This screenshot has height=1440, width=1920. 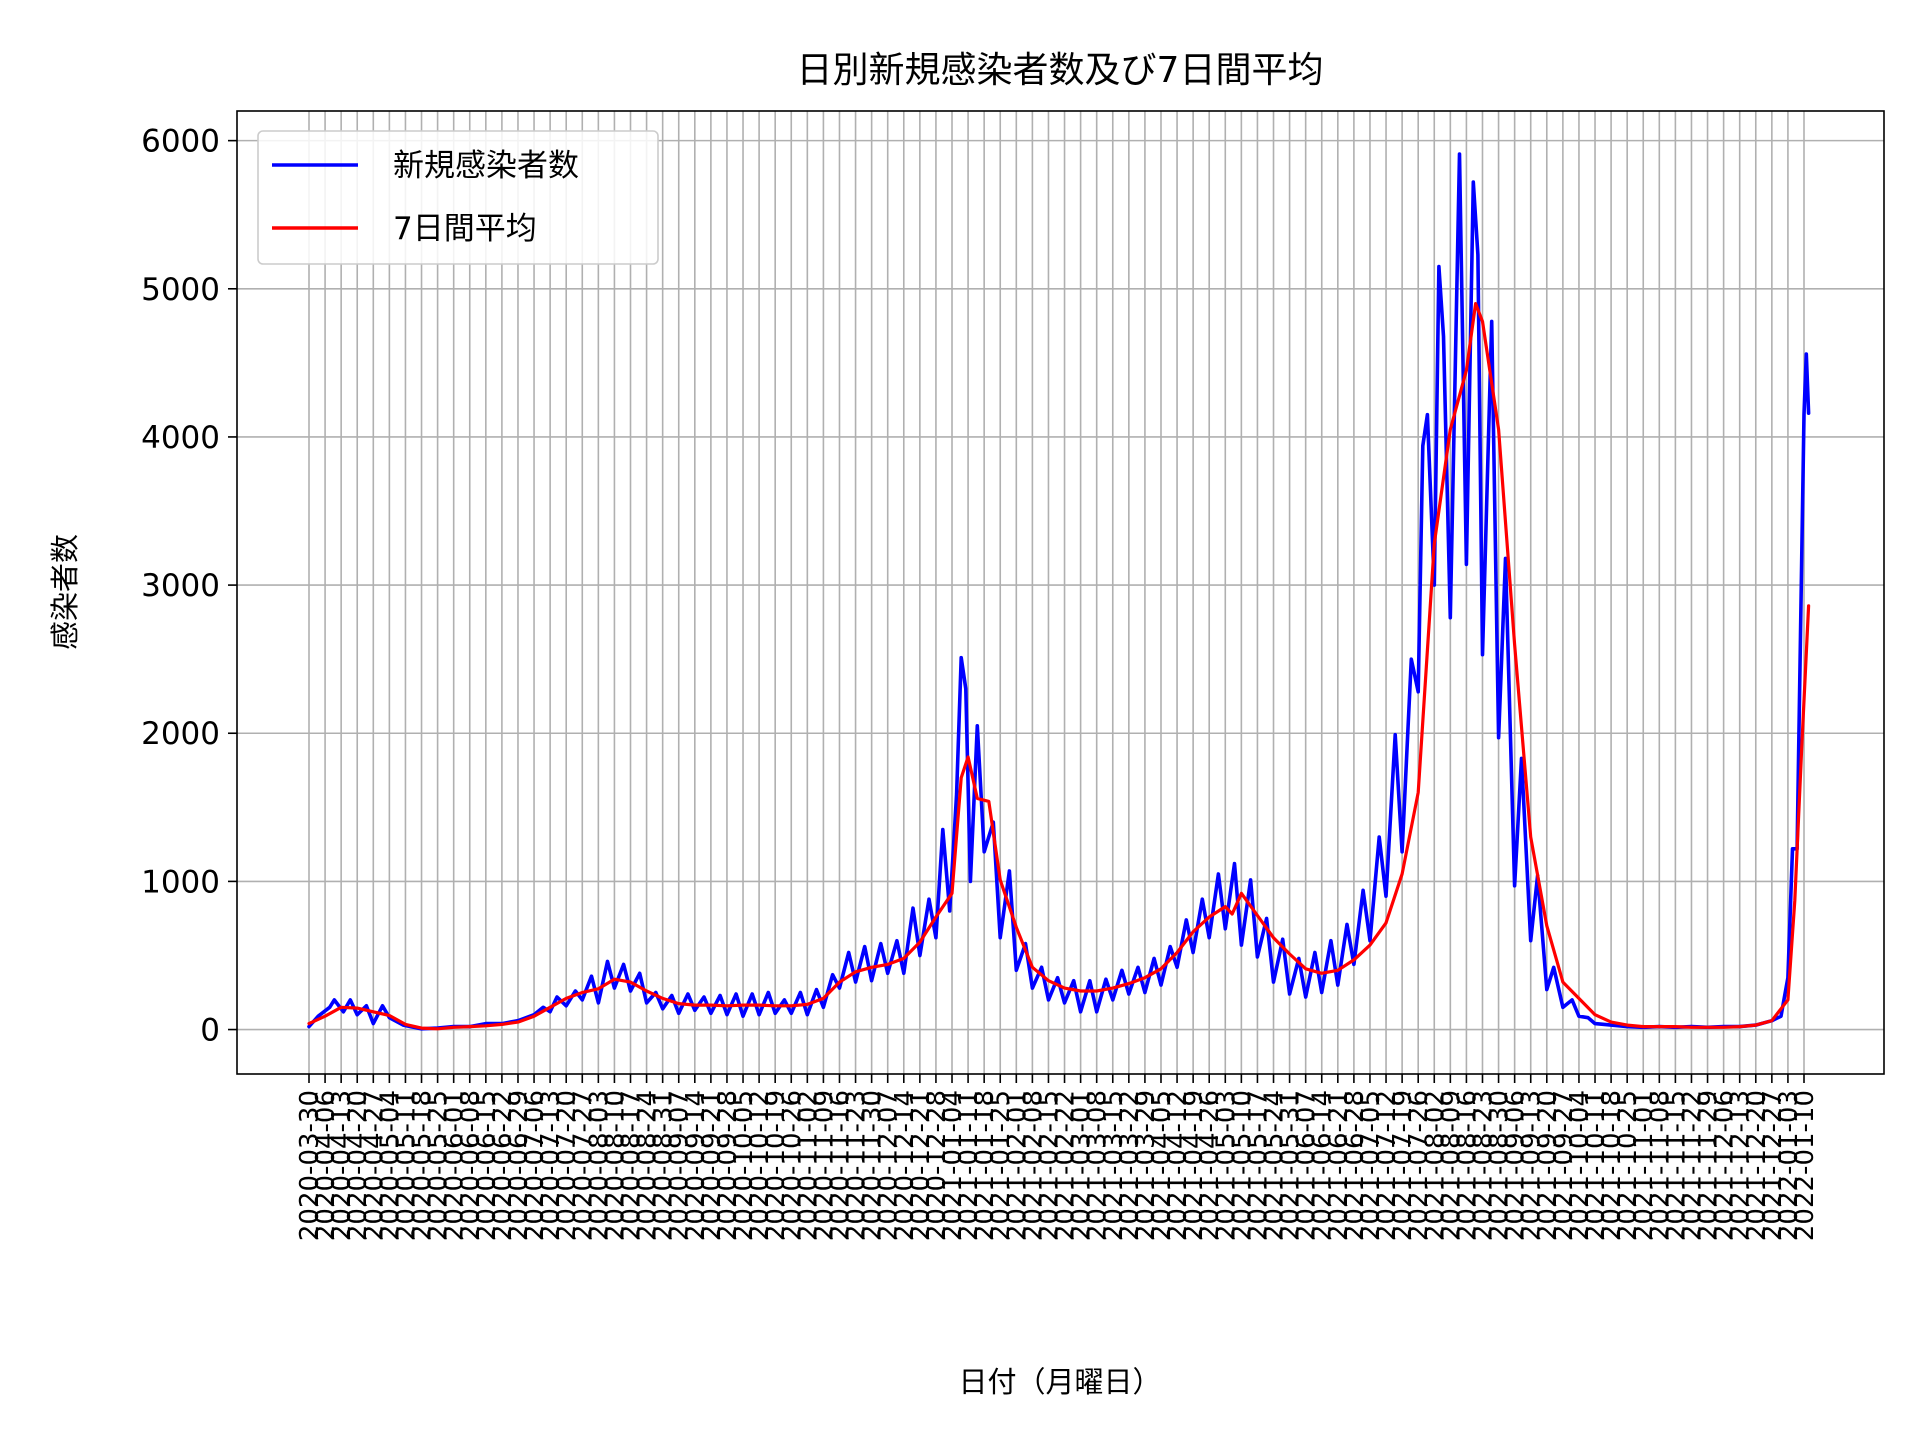 I want to click on x-tick-label: 2021-11-22, so click(x=1692, y=1165).